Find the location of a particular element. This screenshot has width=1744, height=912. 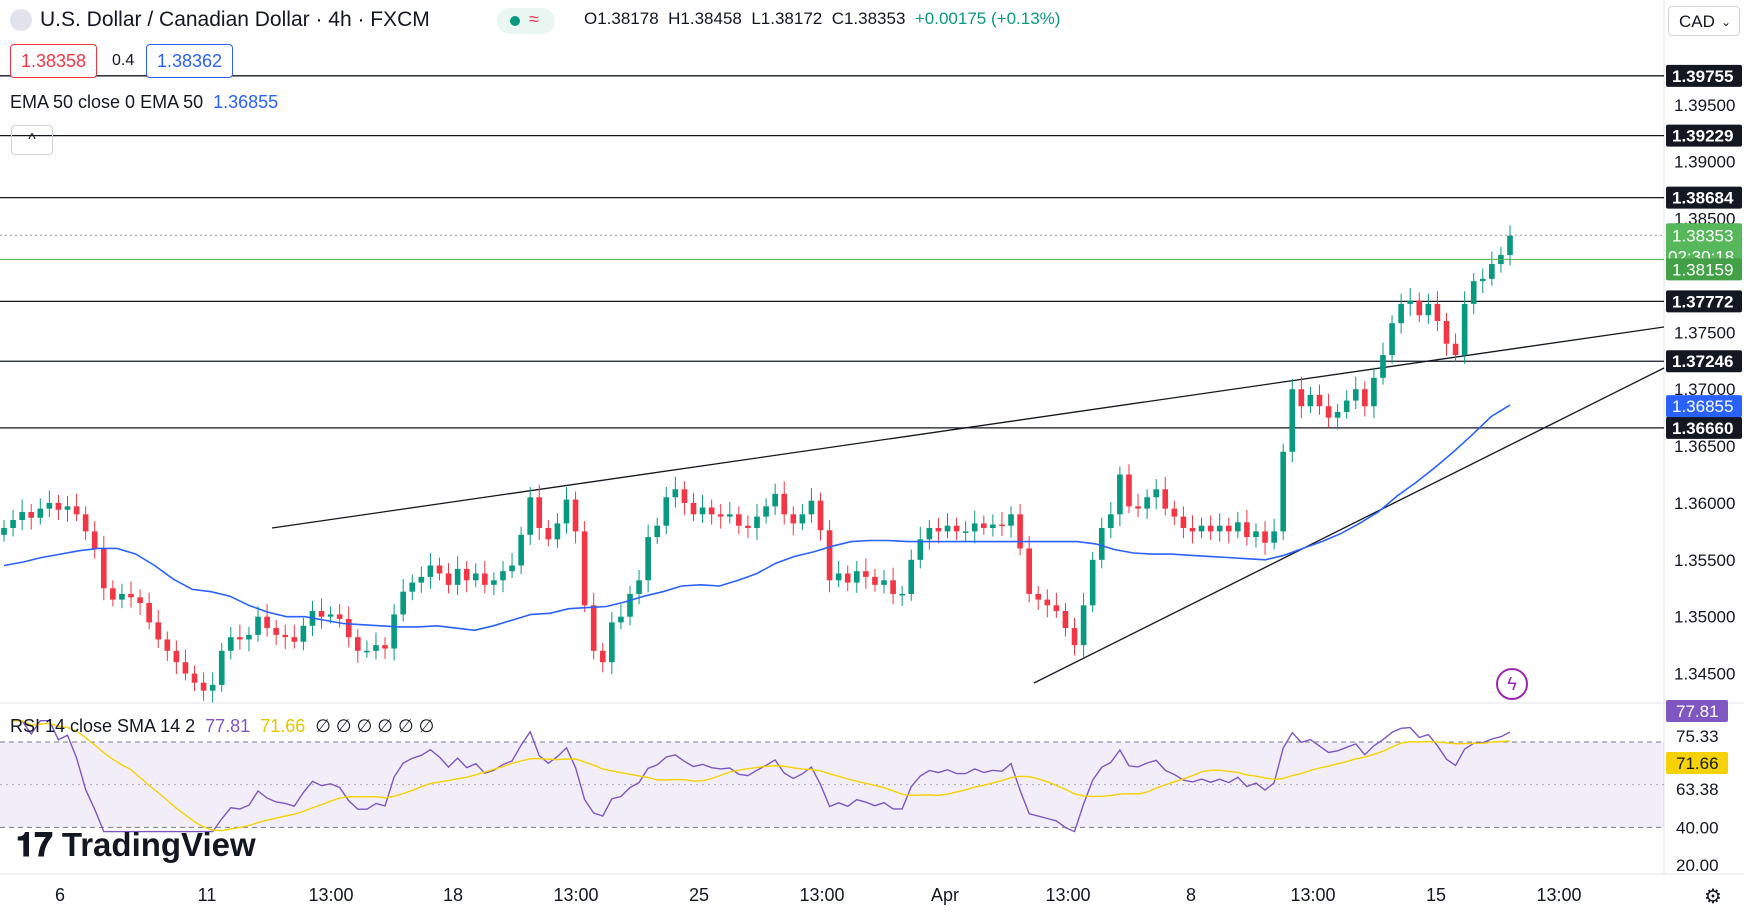

buy-button: 1.38362 is located at coordinates (190, 61).